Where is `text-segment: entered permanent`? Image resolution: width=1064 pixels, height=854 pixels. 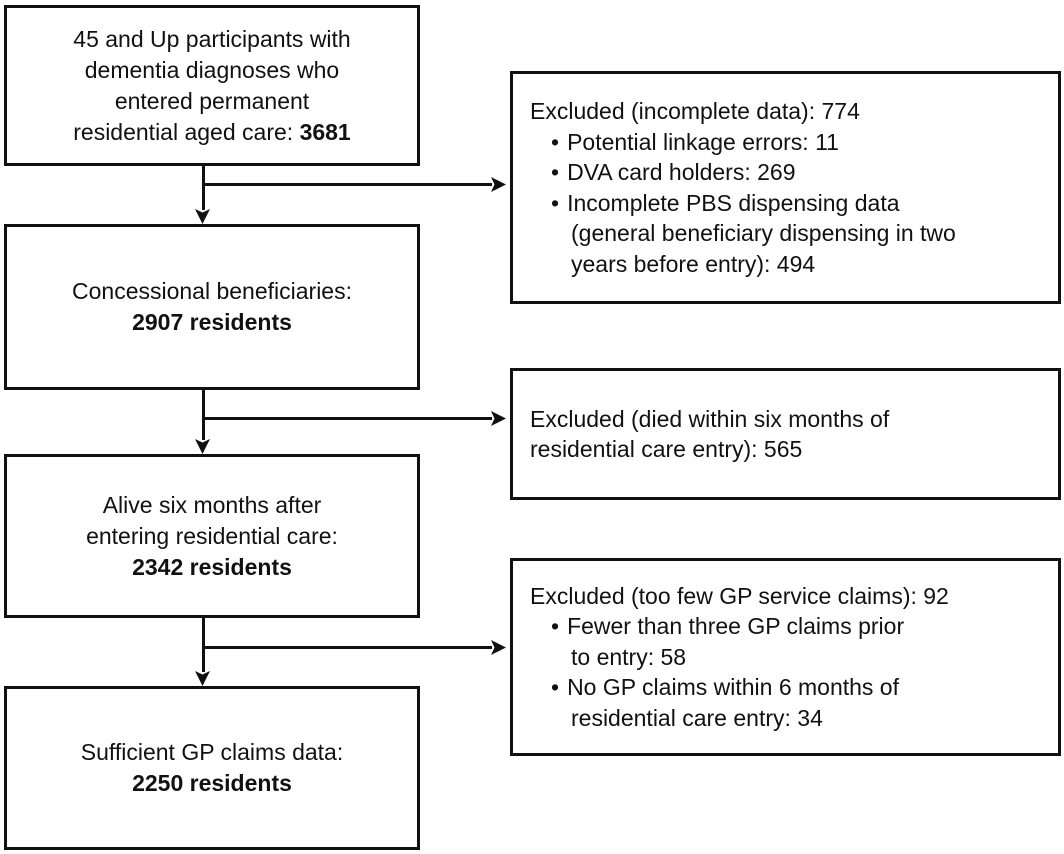 text-segment: entered permanent is located at coordinates (212, 100).